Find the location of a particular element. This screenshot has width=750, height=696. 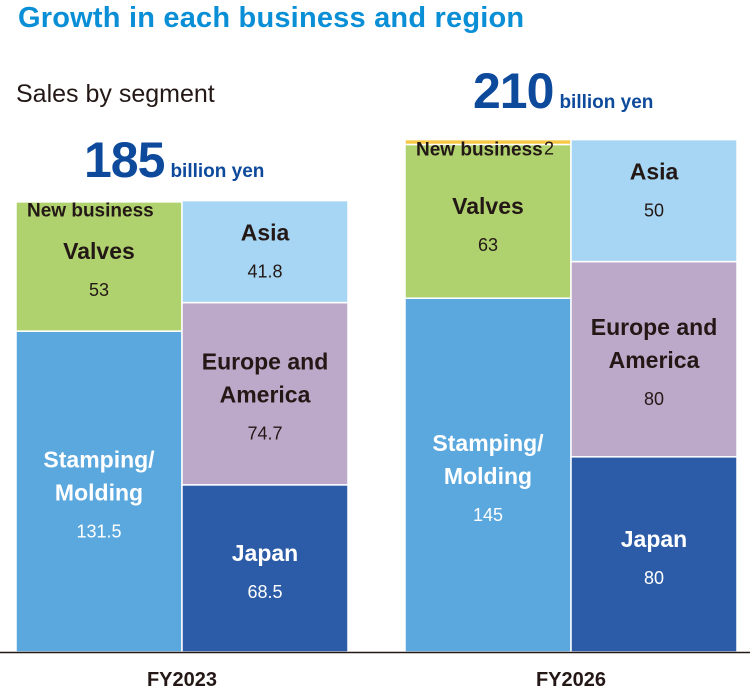

value-fy2023-japan: 68.5 is located at coordinates (264, 592).